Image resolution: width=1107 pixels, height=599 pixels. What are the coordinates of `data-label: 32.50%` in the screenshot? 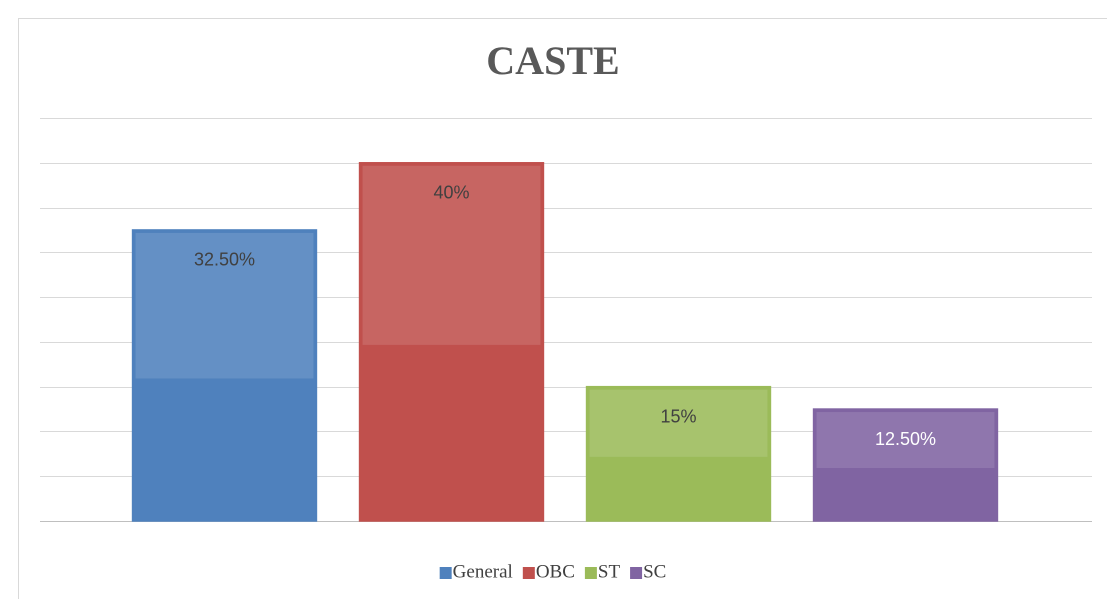 It's located at (224, 260).